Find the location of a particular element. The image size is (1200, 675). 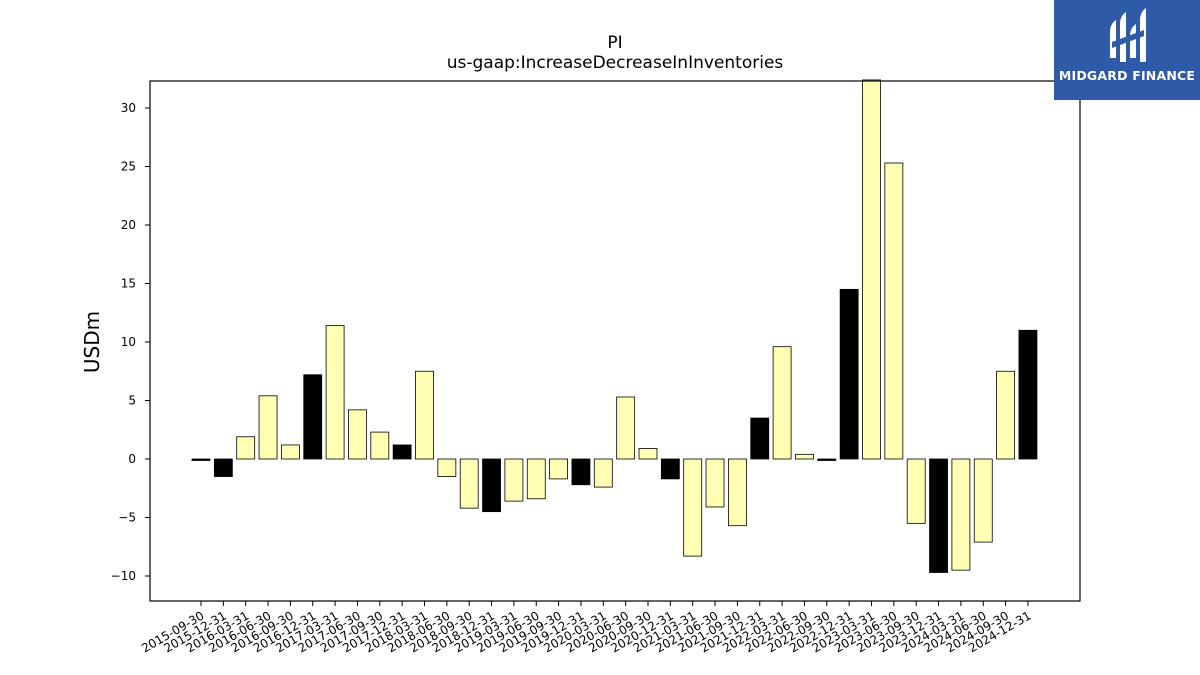

y-axis-label: USDm is located at coordinates (92, 342).